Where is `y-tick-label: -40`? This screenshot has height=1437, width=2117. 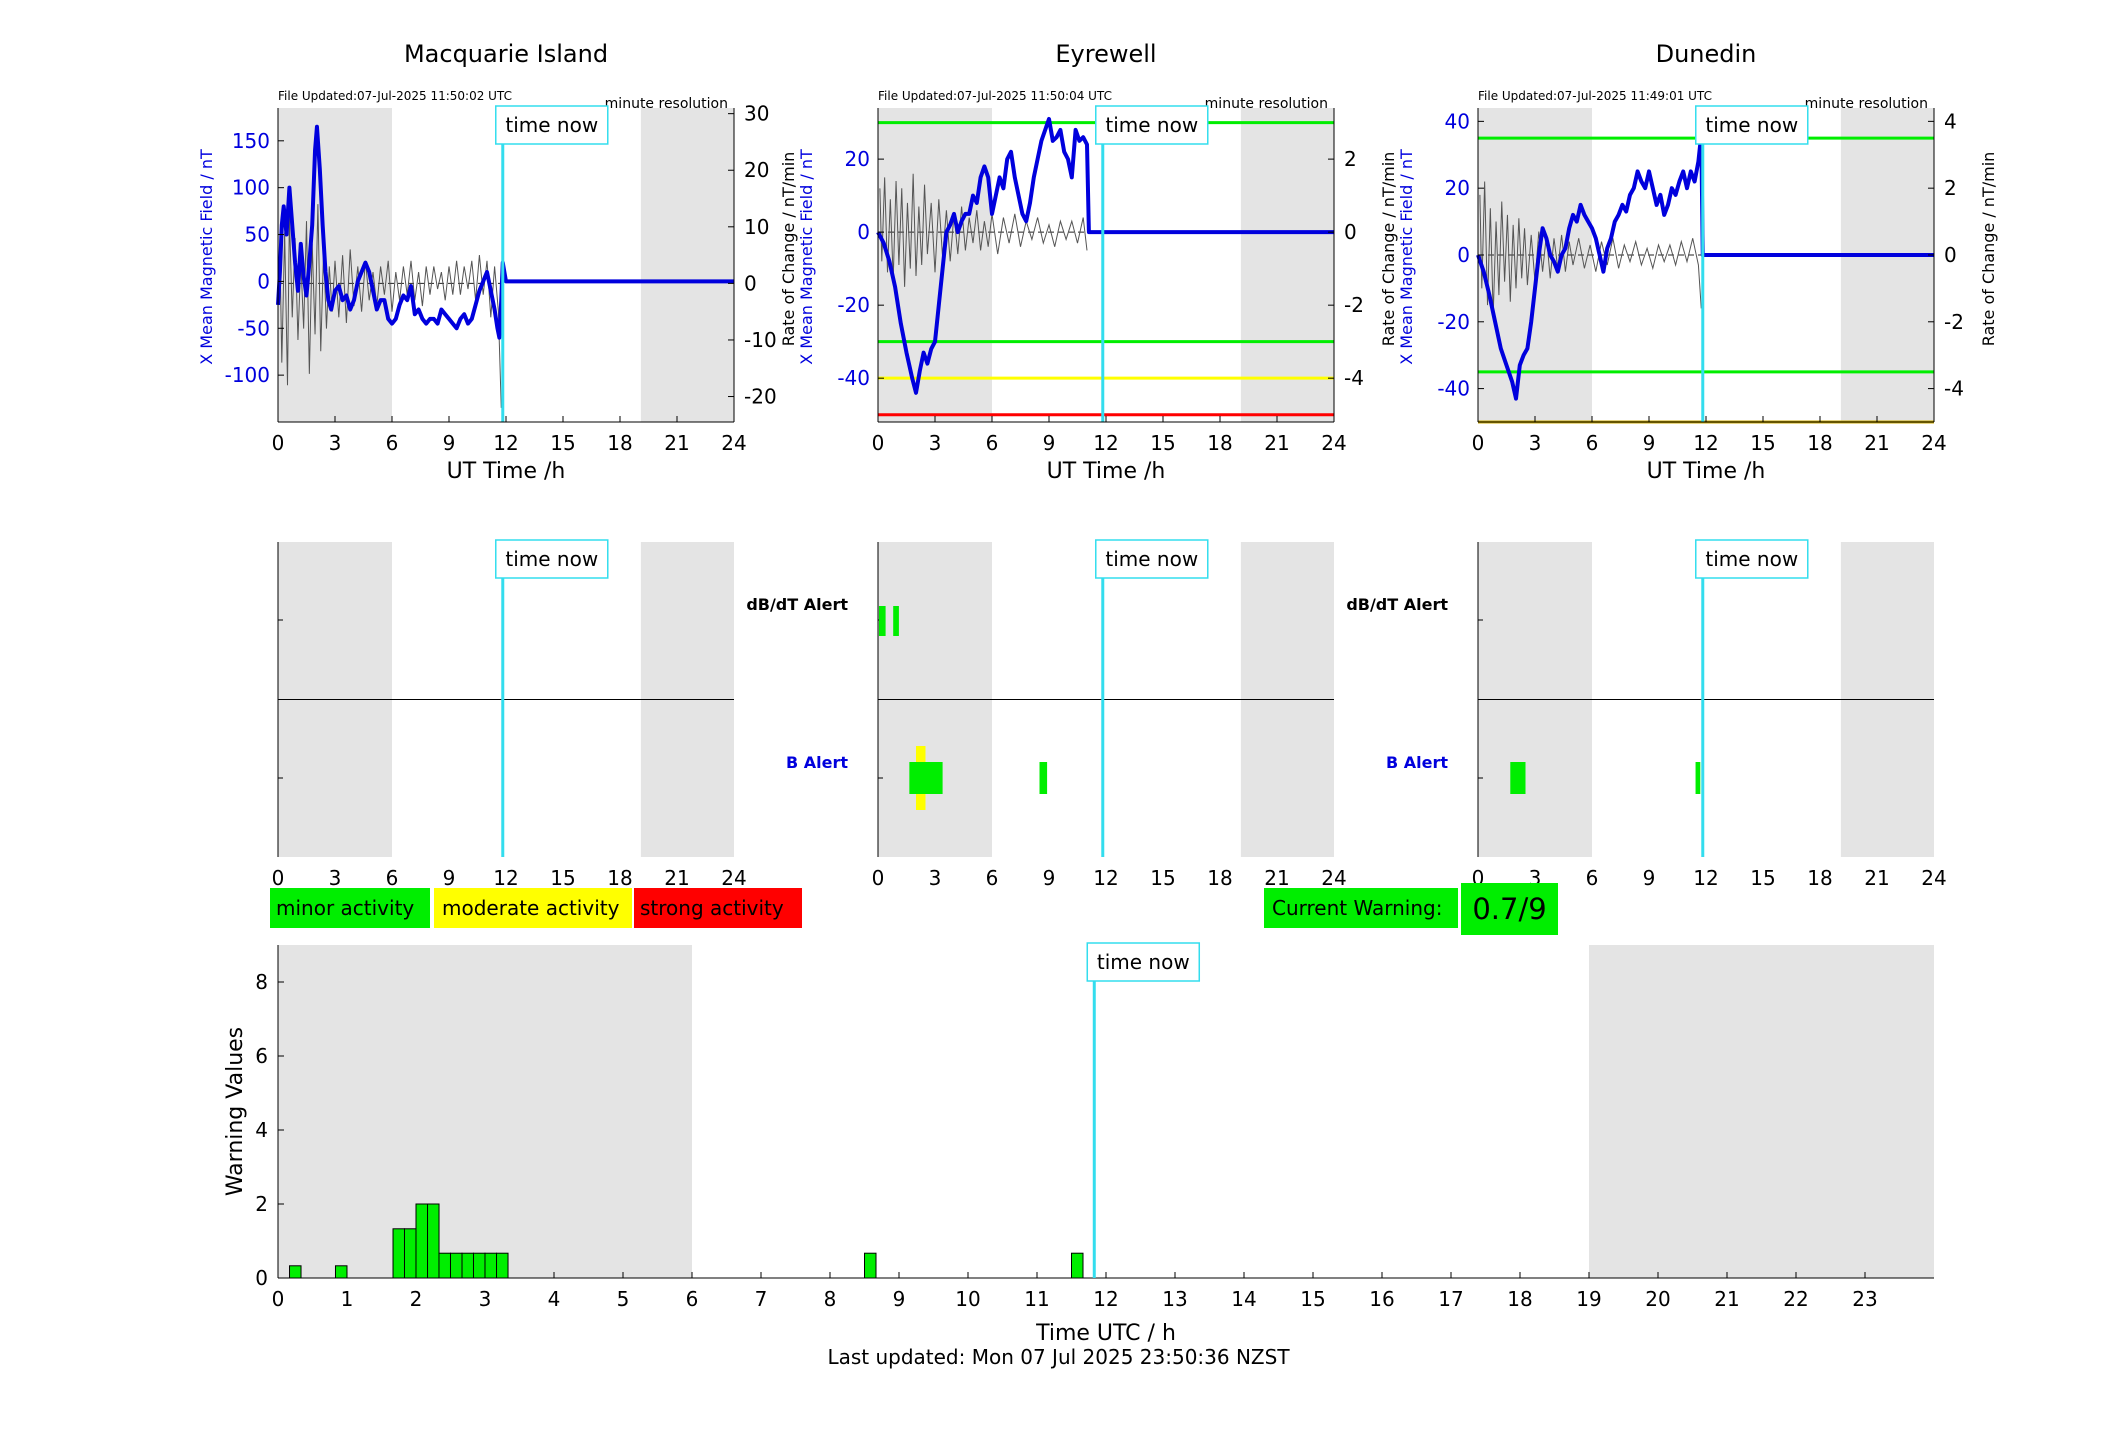 y-tick-label: -40 is located at coordinates (853, 378).